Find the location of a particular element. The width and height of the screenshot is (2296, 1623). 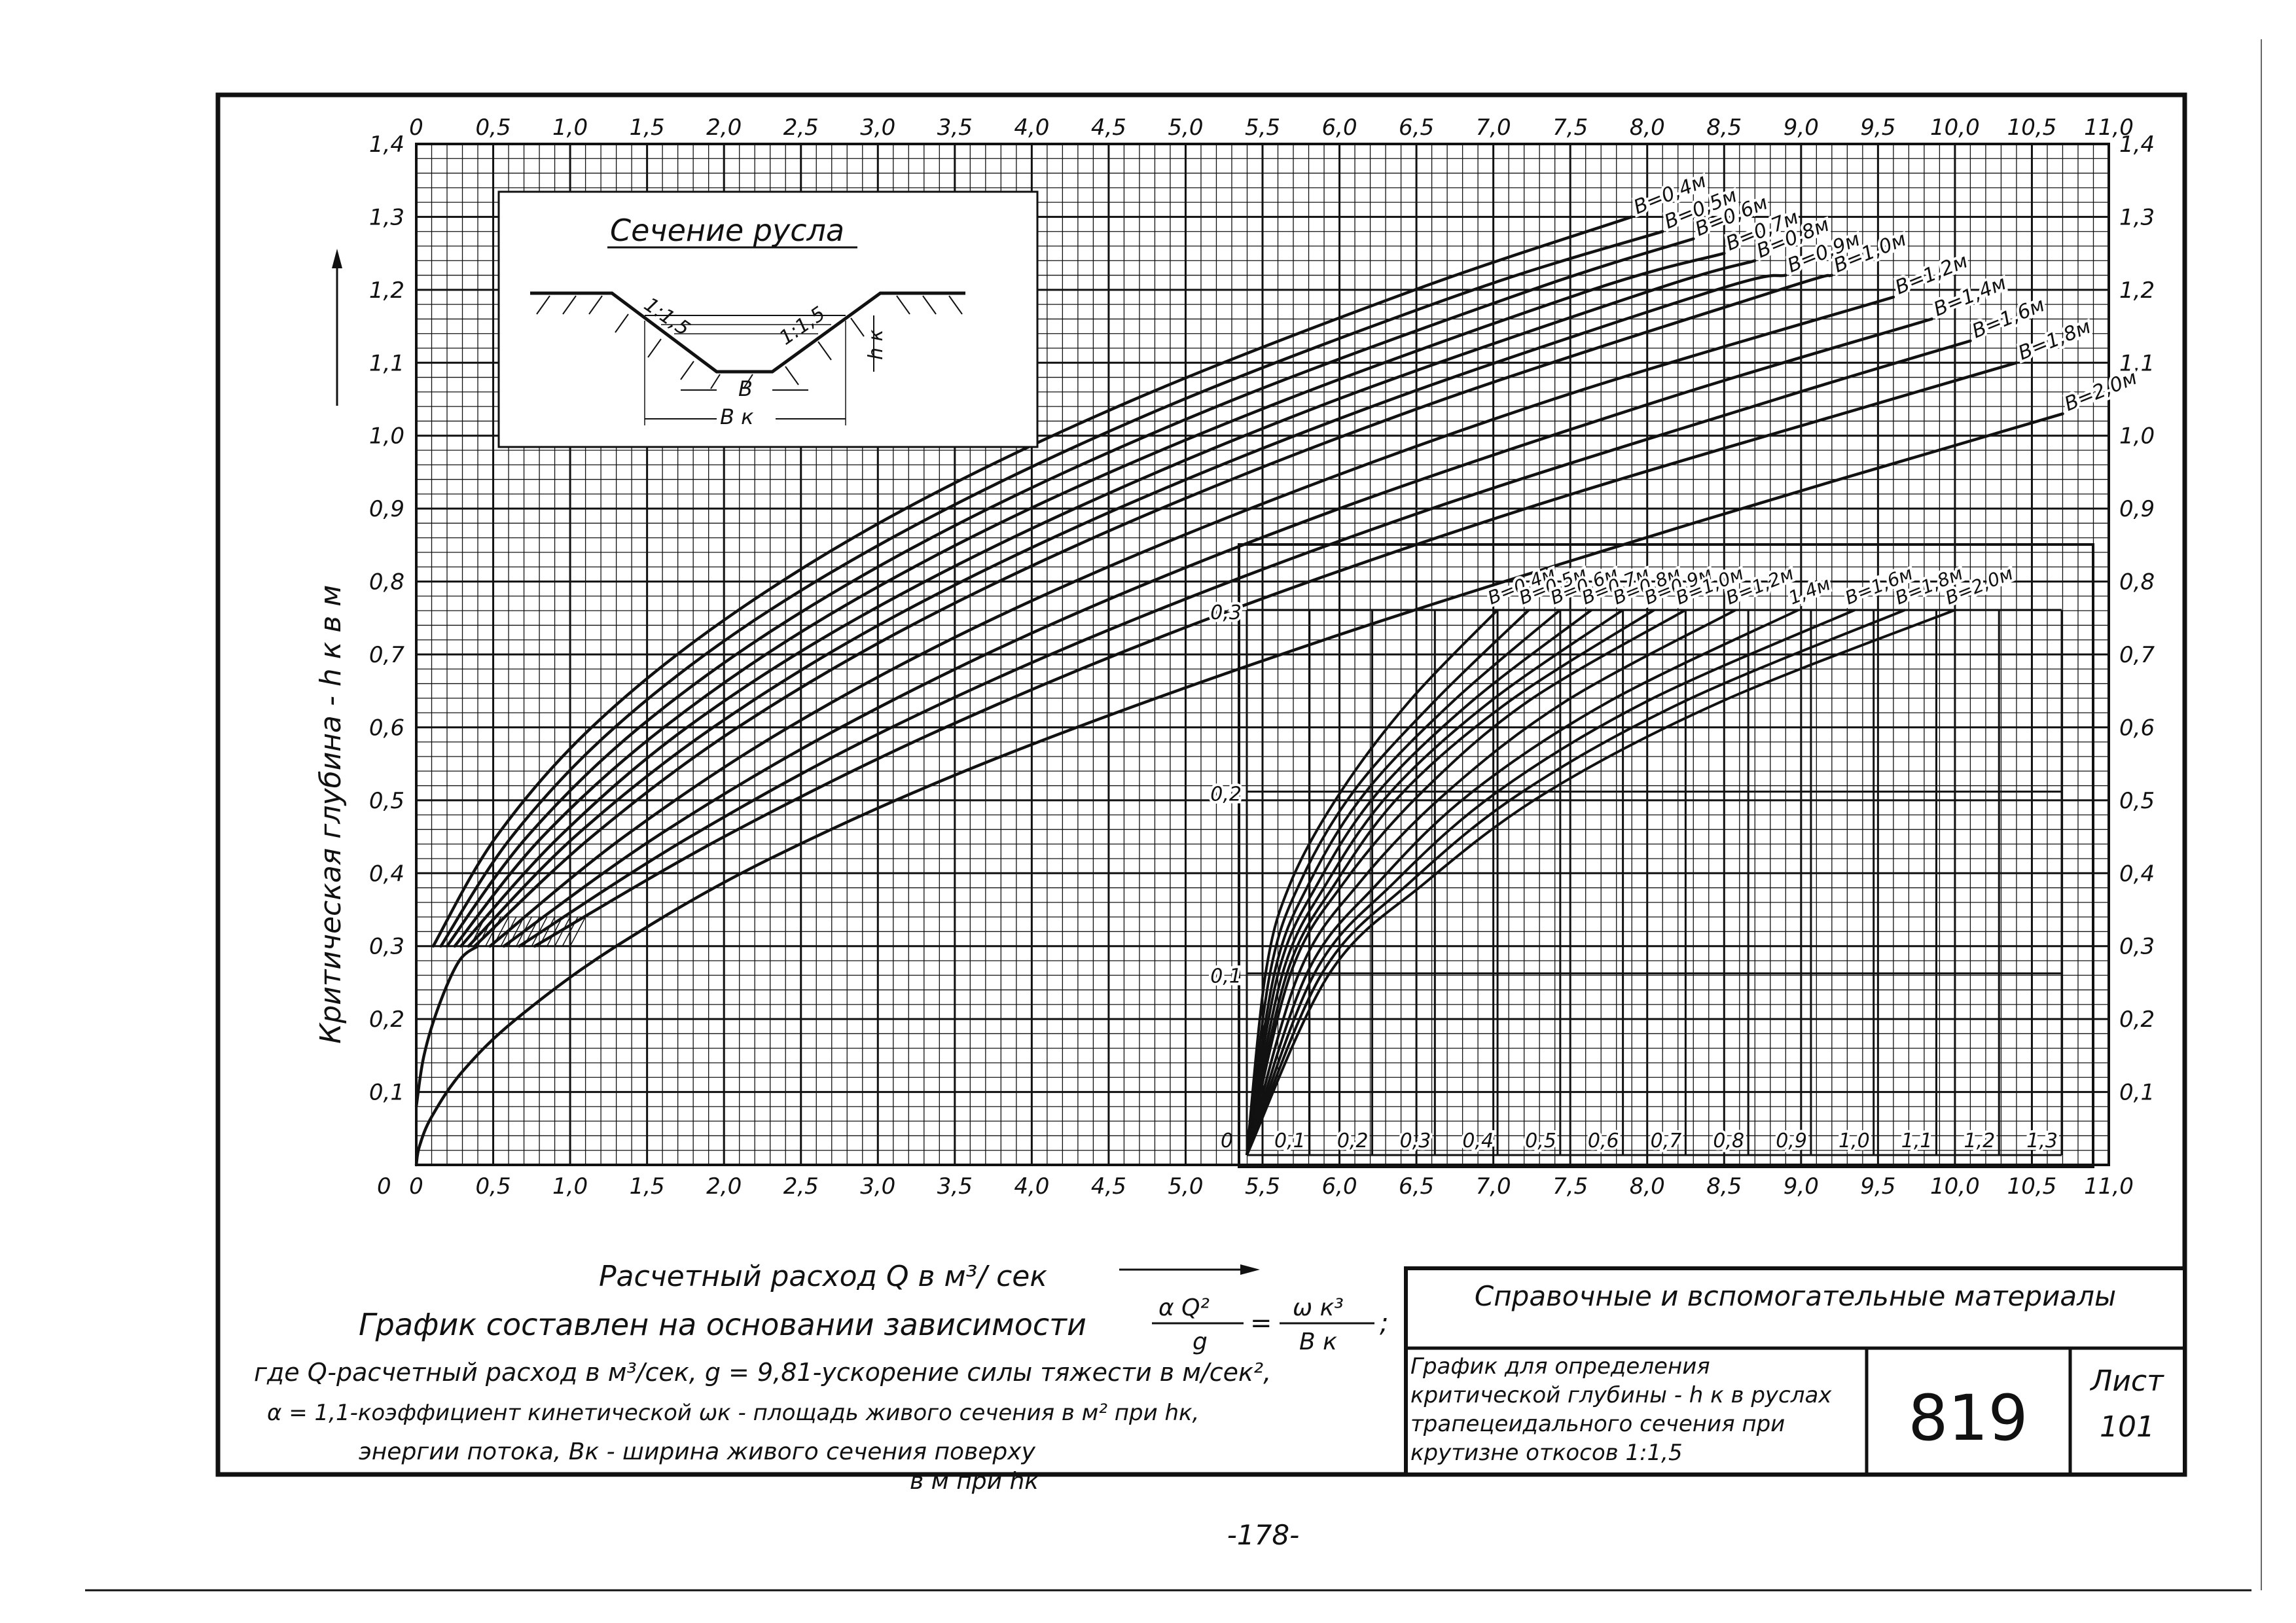

x-tick-top: 9,0 is located at coordinates (1801, 128).